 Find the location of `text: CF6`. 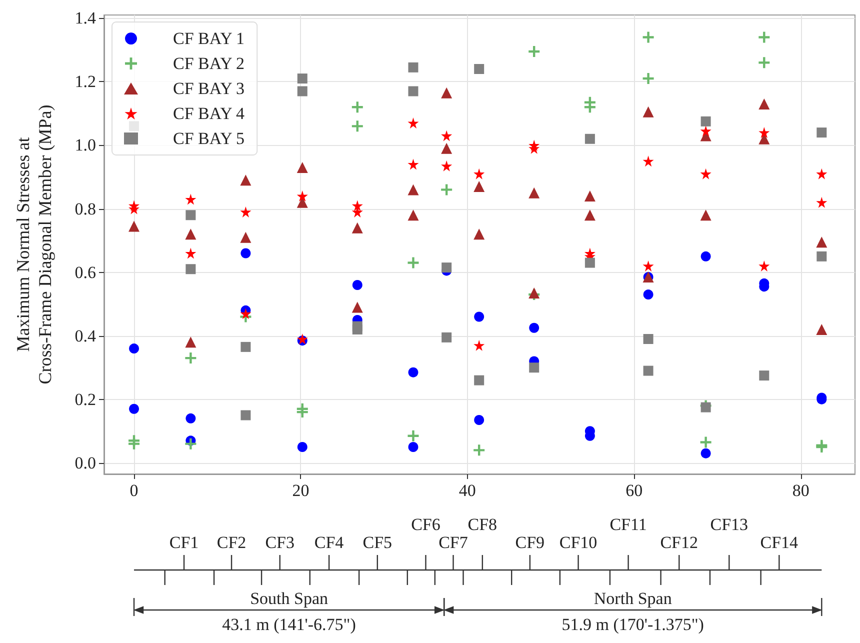

text: CF6 is located at coordinates (425, 524).